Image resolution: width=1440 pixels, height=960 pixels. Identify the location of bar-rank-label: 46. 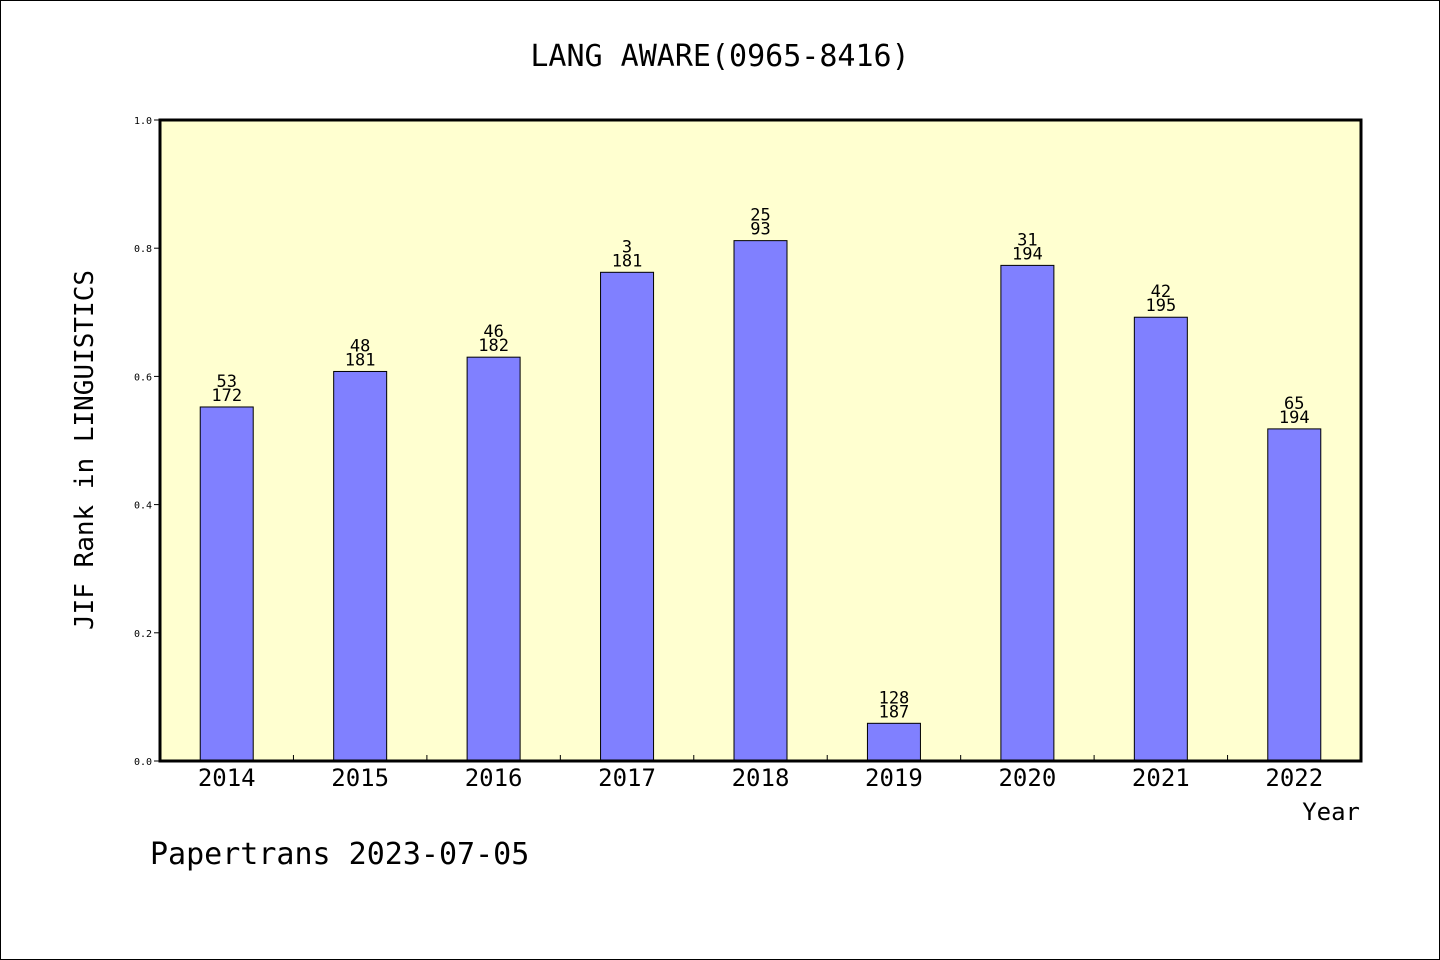
(493, 332).